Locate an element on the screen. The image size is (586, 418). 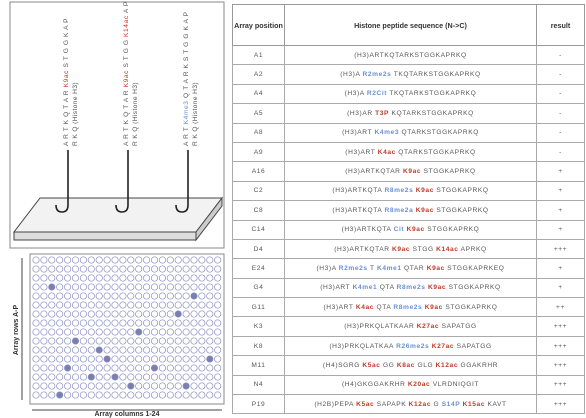
result: + is located at coordinates (560, 171).